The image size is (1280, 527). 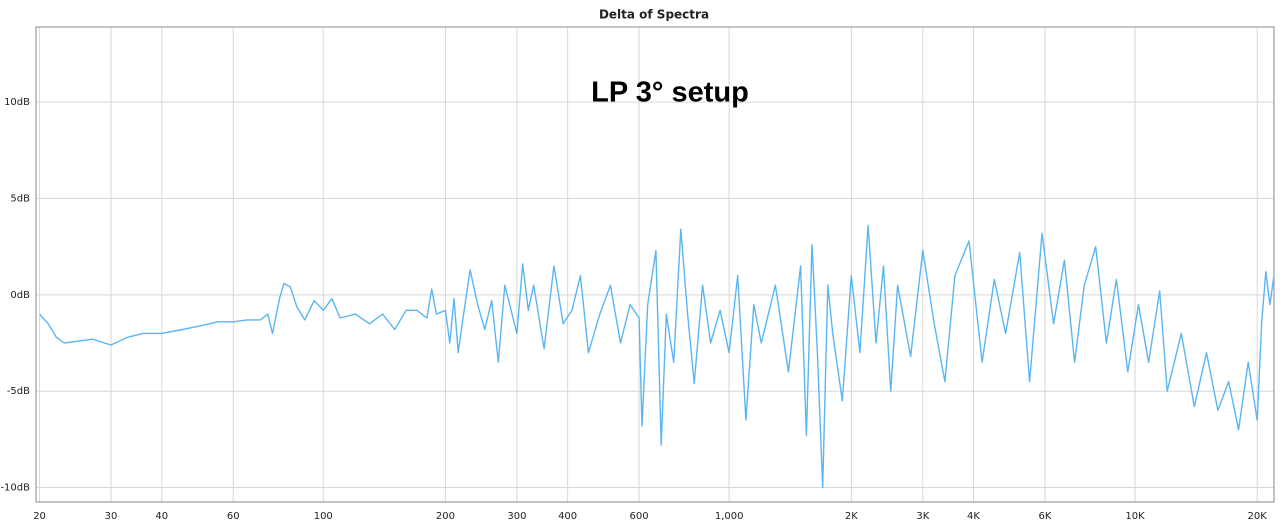 What do you see at coordinates (973, 516) in the screenshot?
I see `x-tick-label: 4K` at bounding box center [973, 516].